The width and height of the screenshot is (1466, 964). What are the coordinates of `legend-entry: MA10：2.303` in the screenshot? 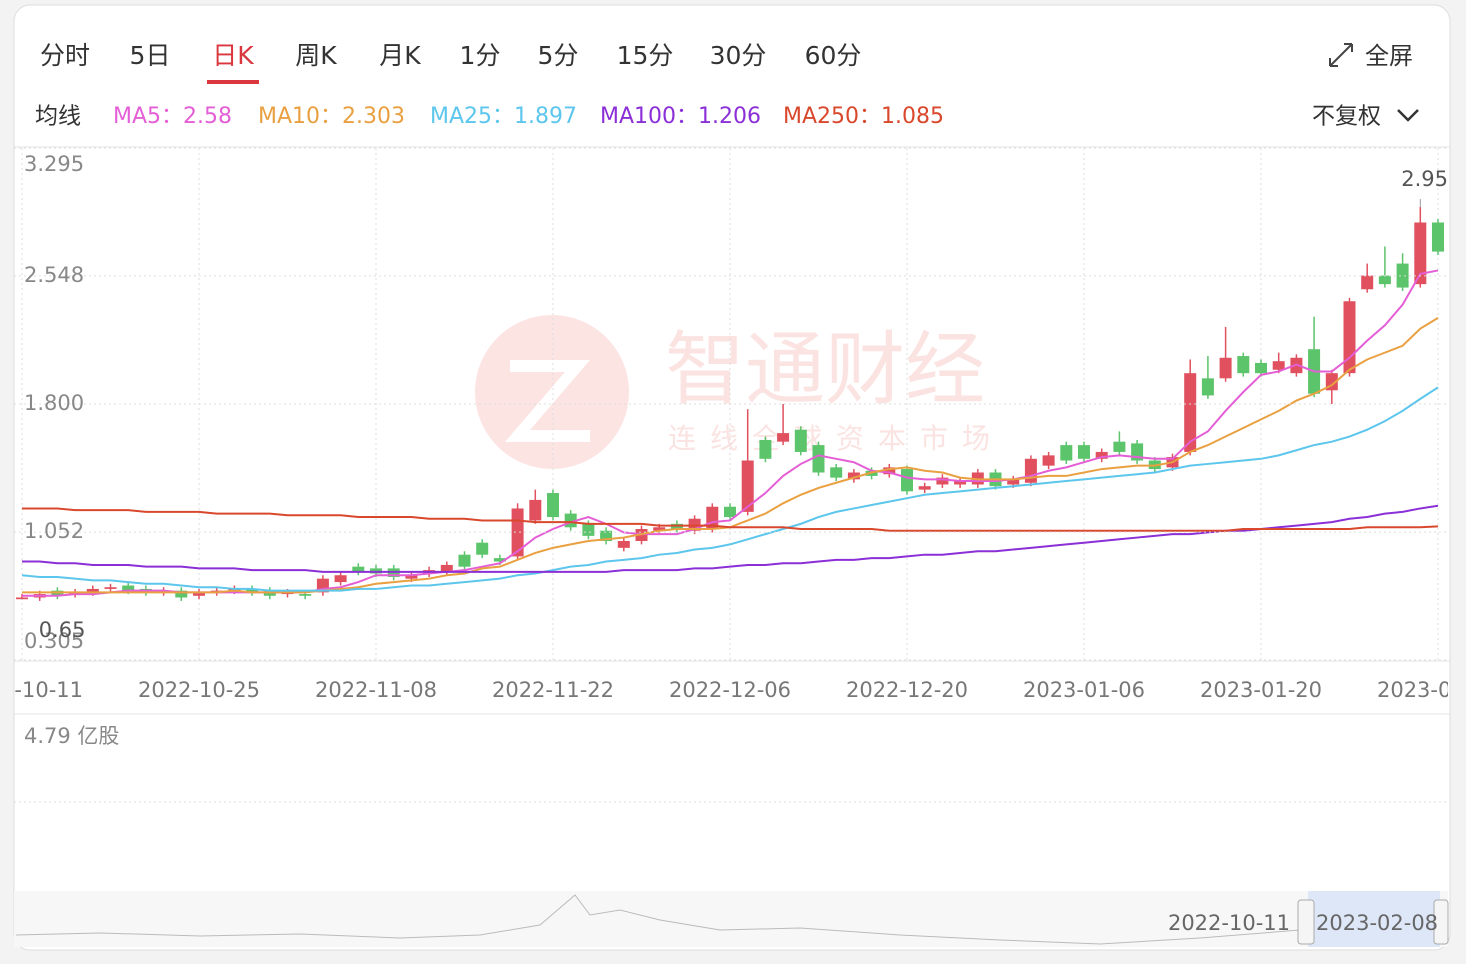 It's located at (331, 116).